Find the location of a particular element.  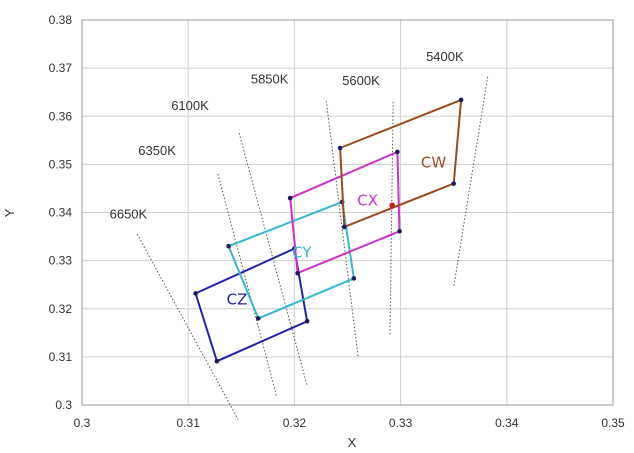

y-tick-label: 0.36 is located at coordinates (61, 116).